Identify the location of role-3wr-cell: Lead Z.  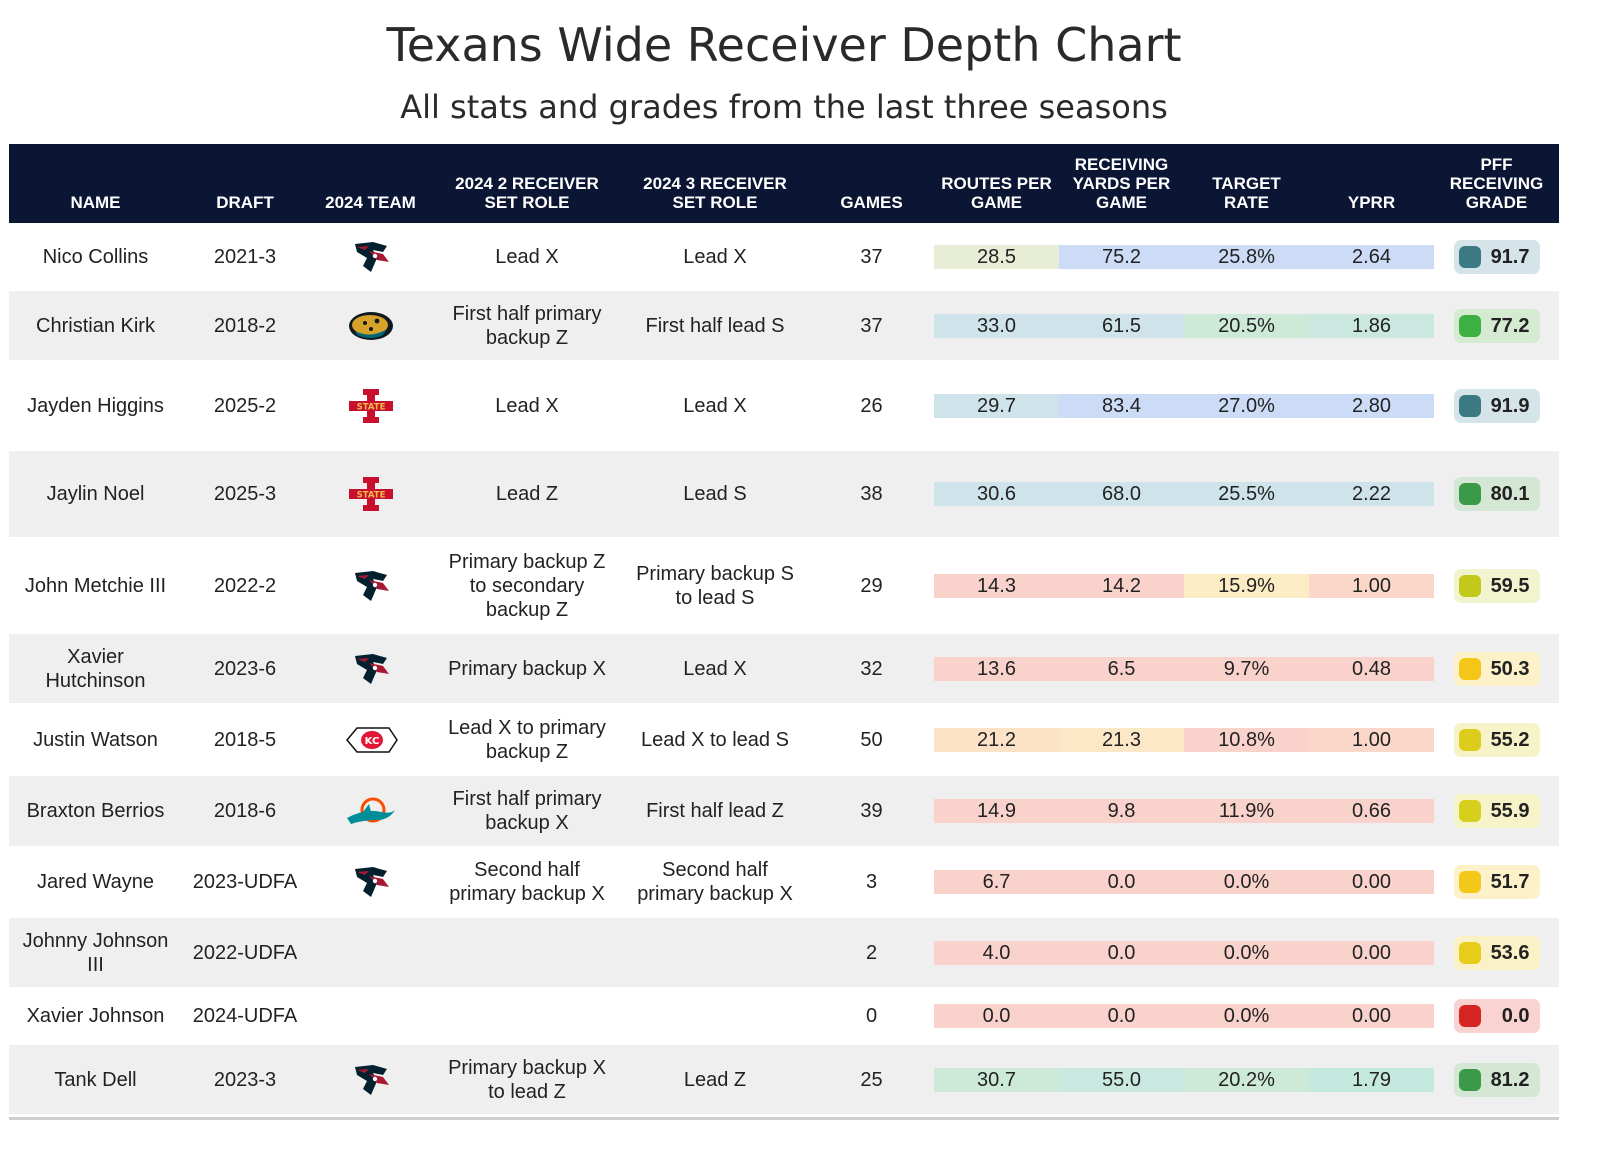
(715, 1079).